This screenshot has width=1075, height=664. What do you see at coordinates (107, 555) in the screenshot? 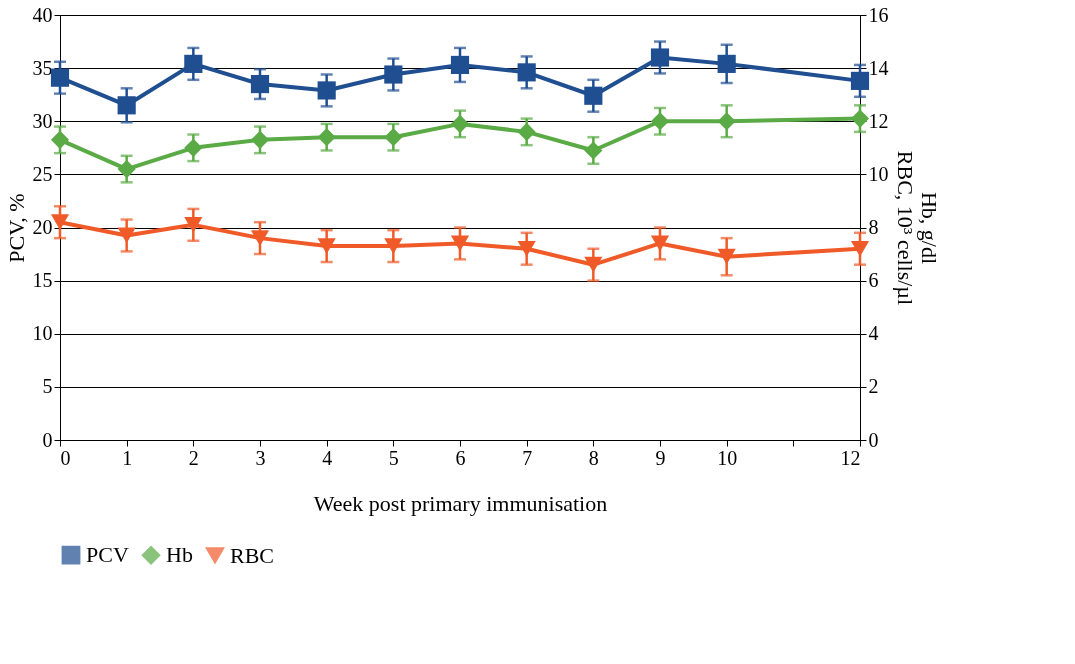
I see `legend-label: PCV` at bounding box center [107, 555].